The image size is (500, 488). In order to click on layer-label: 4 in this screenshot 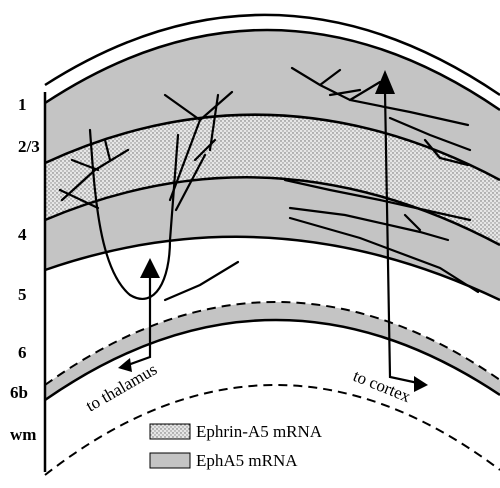, I will do `click(22, 234)`.